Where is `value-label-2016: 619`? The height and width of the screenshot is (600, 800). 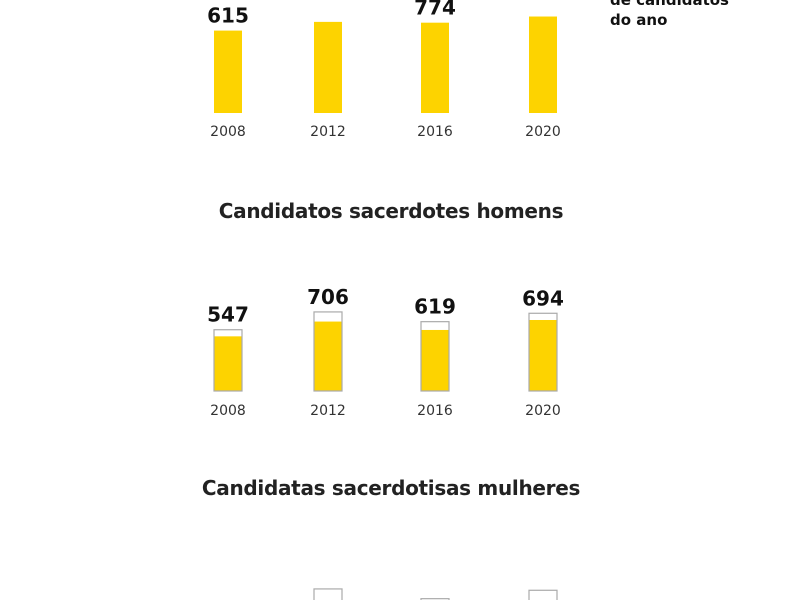 value-label-2016: 619 is located at coordinates (435, 307).